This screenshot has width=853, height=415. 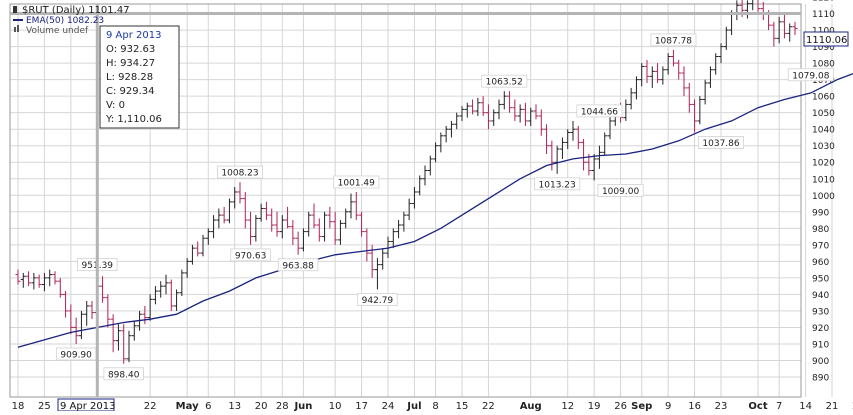 What do you see at coordinates (779, 406) in the screenshot?
I see `x-tick-label: 7` at bounding box center [779, 406].